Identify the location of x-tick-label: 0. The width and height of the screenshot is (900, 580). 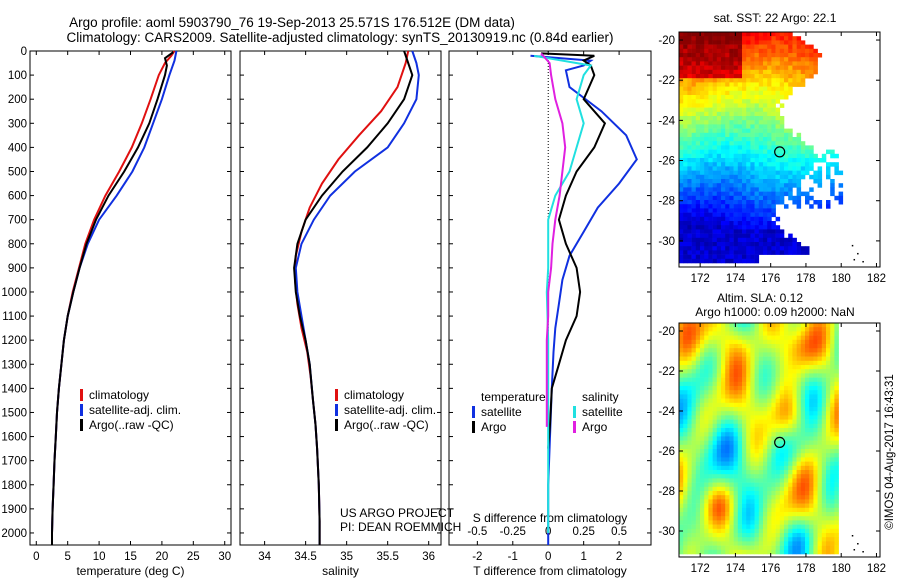
(548, 557).